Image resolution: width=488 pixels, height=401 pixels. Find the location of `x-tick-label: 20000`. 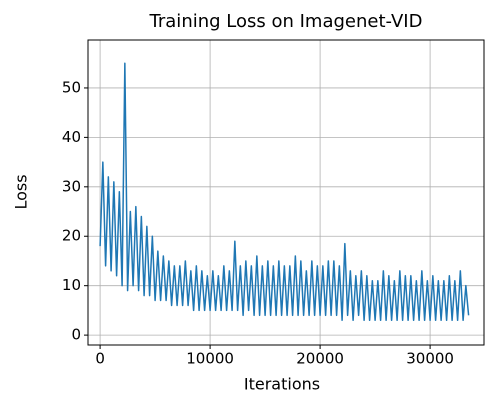

x-tick-label: 20000 is located at coordinates (320, 359).